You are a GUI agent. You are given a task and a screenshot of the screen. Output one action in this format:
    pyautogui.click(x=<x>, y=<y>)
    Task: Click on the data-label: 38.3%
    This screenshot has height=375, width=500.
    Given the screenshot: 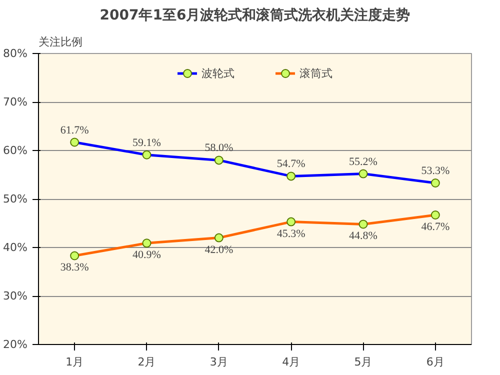 What is the action you would take?
    pyautogui.click(x=74, y=268)
    